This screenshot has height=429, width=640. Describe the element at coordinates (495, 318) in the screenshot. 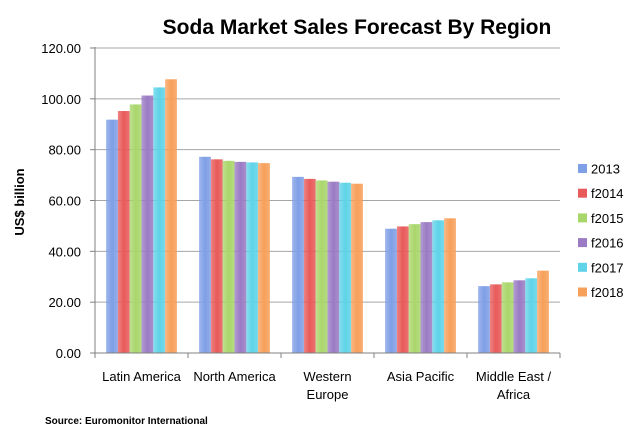

I see `bar-f2014-middle-east-africa` at that location.